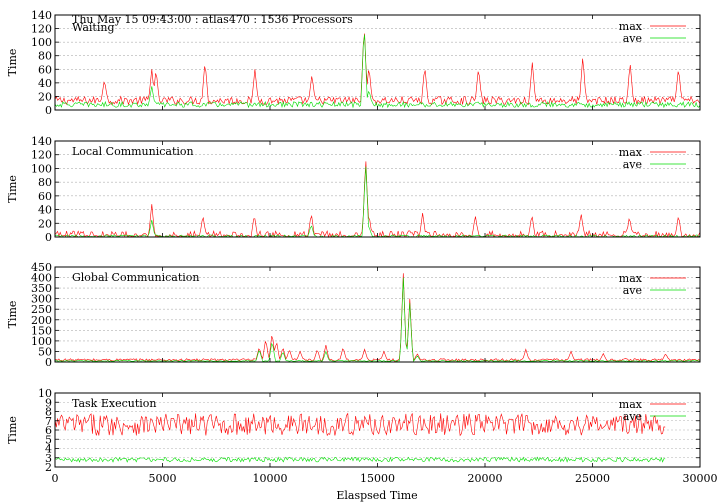 The image size is (720, 504). What do you see at coordinates (270, 478) in the screenshot?
I see `x-tick-label: 10000` at bounding box center [270, 478].